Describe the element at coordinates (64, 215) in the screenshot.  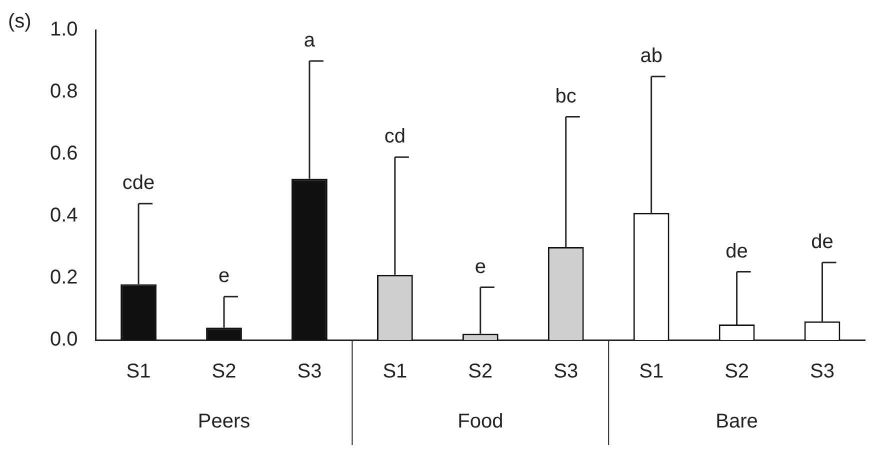
I see `y-tick-label: 0.4` at that location.